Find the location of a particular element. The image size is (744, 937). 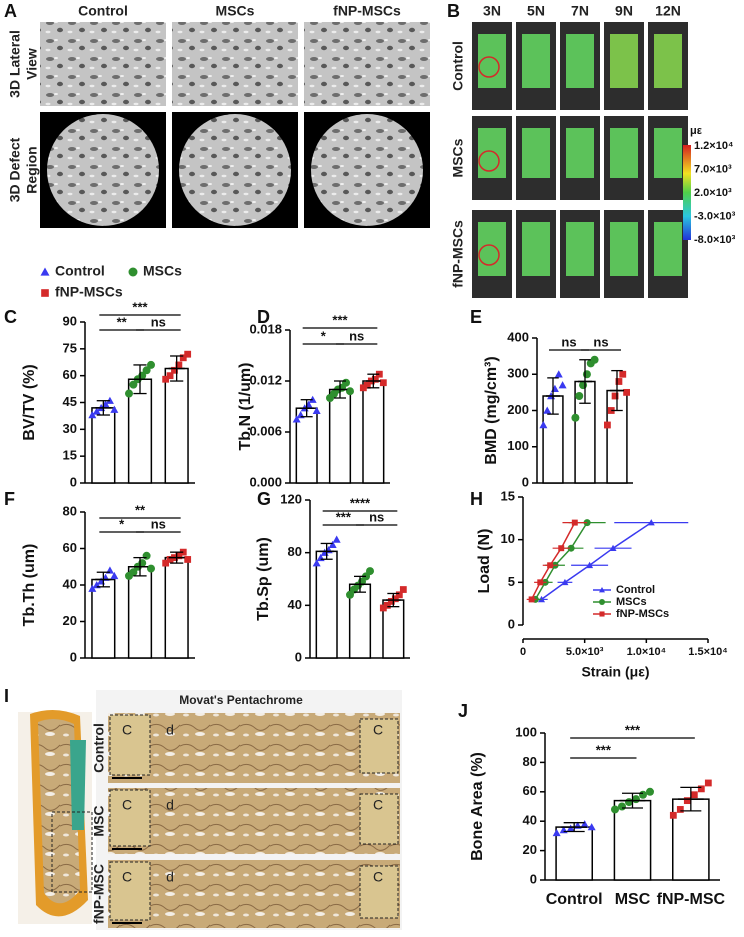

legend-label: fNP-MSCs is located at coordinates (89, 292).